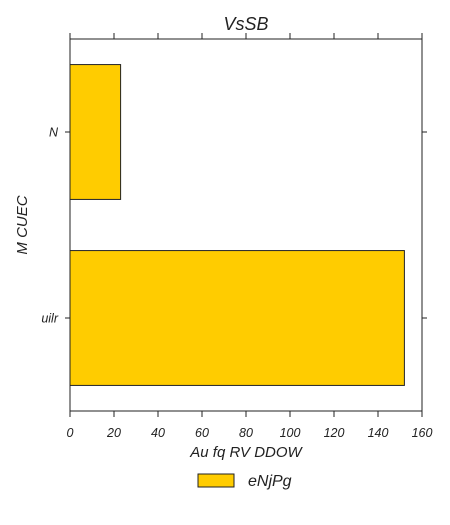  I want to click on legend: eNjPg, so click(245, 481).